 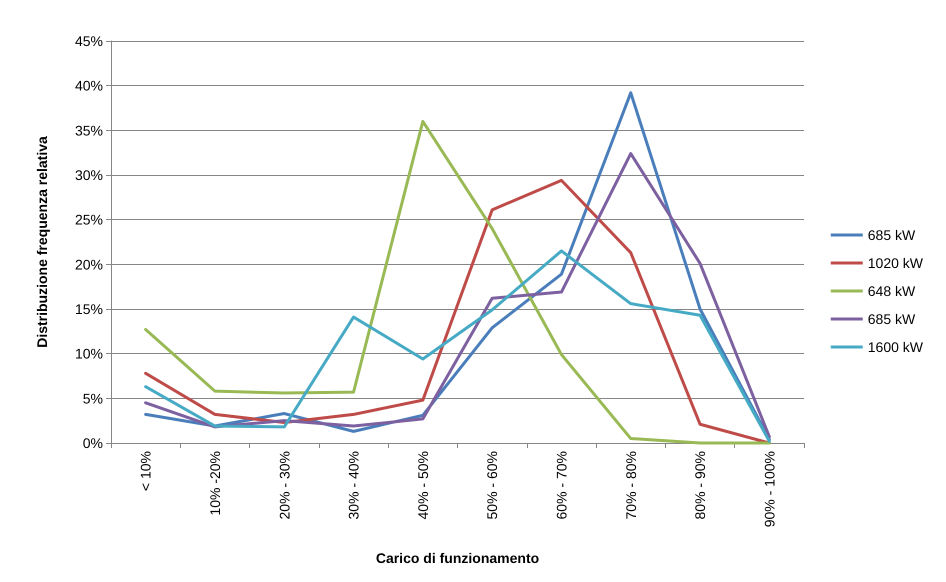 I want to click on x-tick-label: 90% - 100%, so click(x=769, y=489).